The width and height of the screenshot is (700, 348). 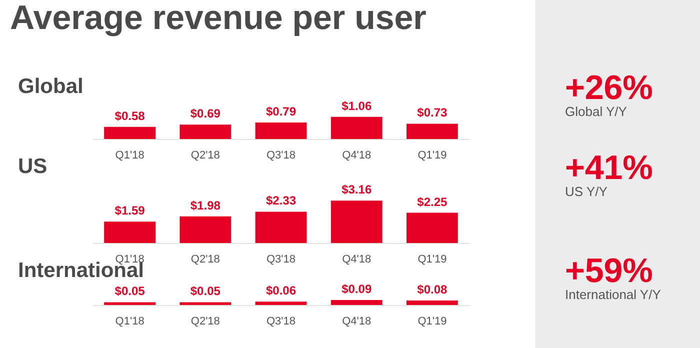 I want to click on data-label: $3.16, so click(x=357, y=189).